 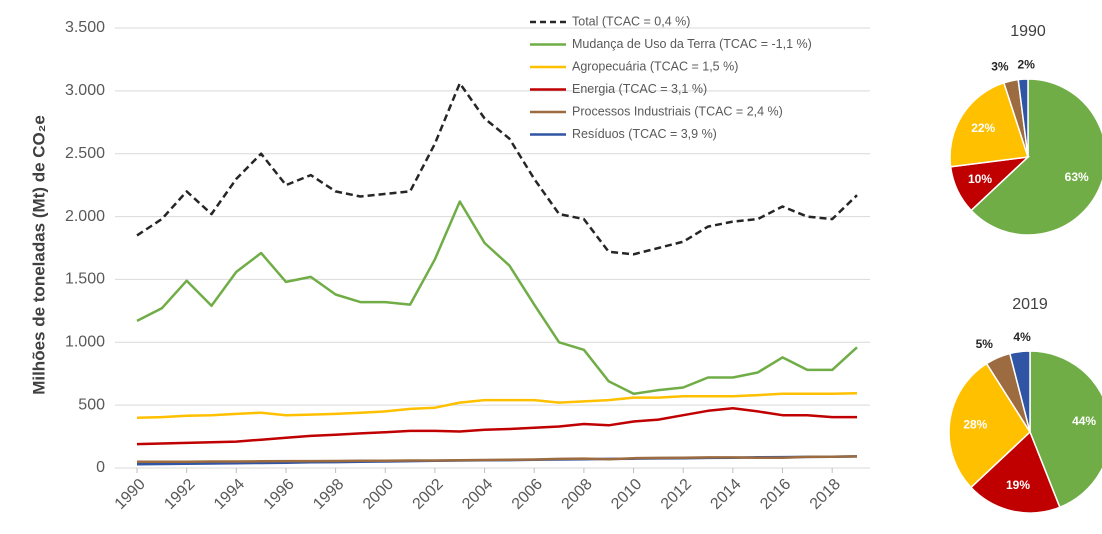 What do you see at coordinates (639, 89) in the screenshot?
I see `legend-label: Energia (TCAC = 3,1 %)` at bounding box center [639, 89].